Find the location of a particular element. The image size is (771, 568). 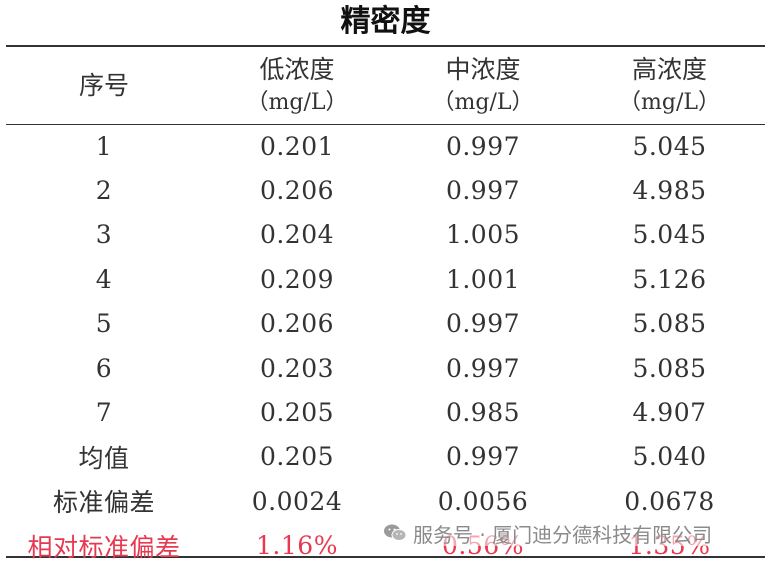

row-label: 标准偏差 is located at coordinates (103, 503).